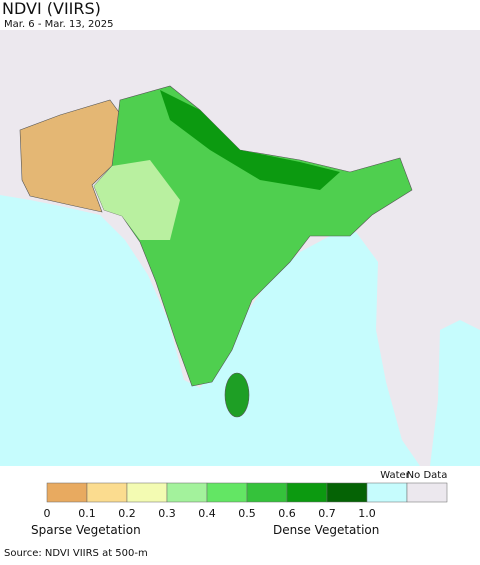 The image size is (480, 565). What do you see at coordinates (127, 513) in the screenshot?
I see `legend-tick-label: 0.2` at bounding box center [127, 513].